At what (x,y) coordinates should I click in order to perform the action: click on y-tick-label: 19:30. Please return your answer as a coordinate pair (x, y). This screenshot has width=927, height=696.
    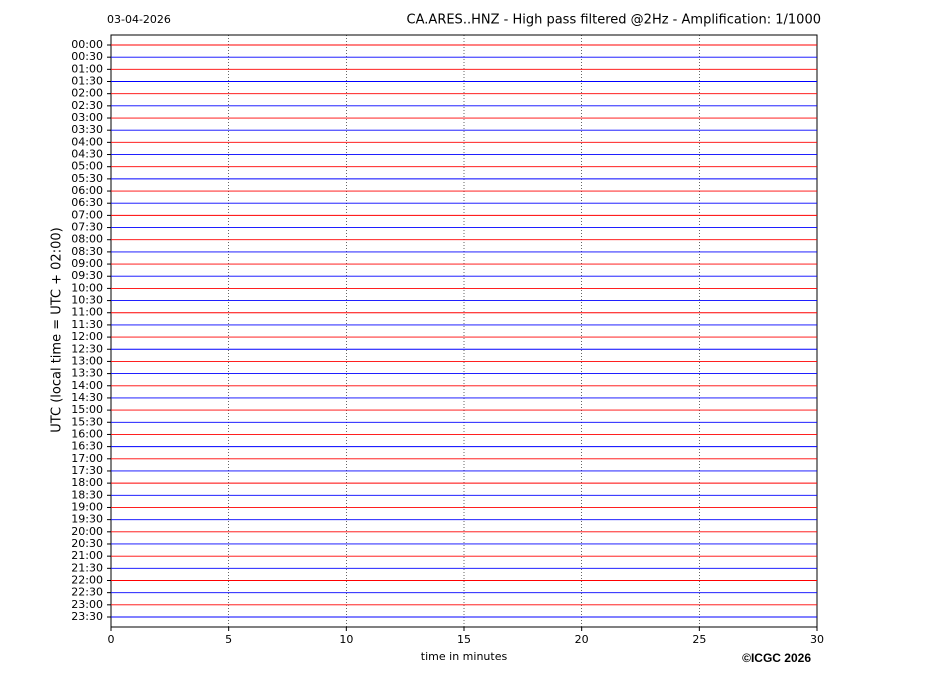
    Looking at the image, I should click on (87, 519).